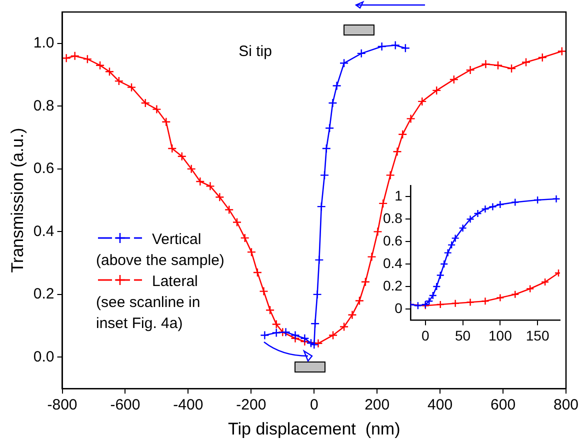 This screenshot has height=446, width=582. Describe the element at coordinates (440, 405) in the screenshot. I see `x-tick-label: 400` at that location.